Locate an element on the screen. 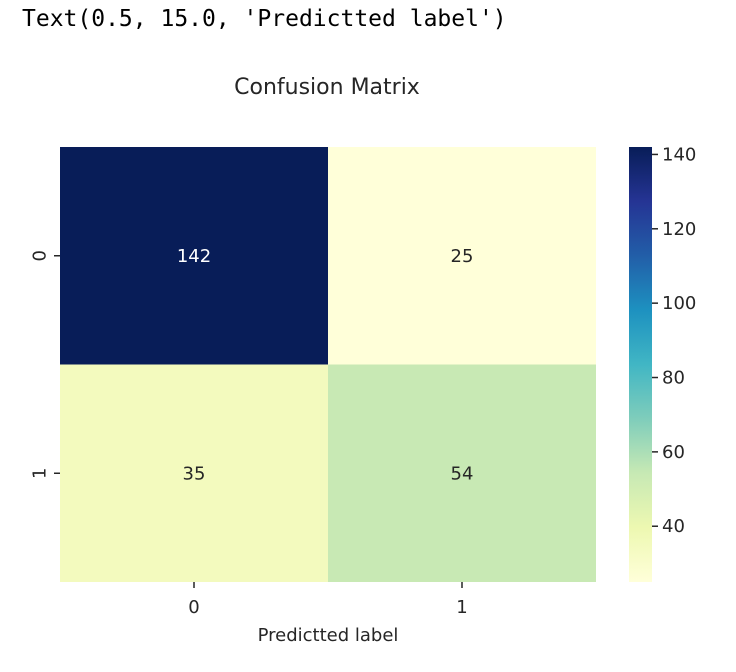 The width and height of the screenshot is (736, 672). y-tick-label-1: 1 is located at coordinates (40, 473).